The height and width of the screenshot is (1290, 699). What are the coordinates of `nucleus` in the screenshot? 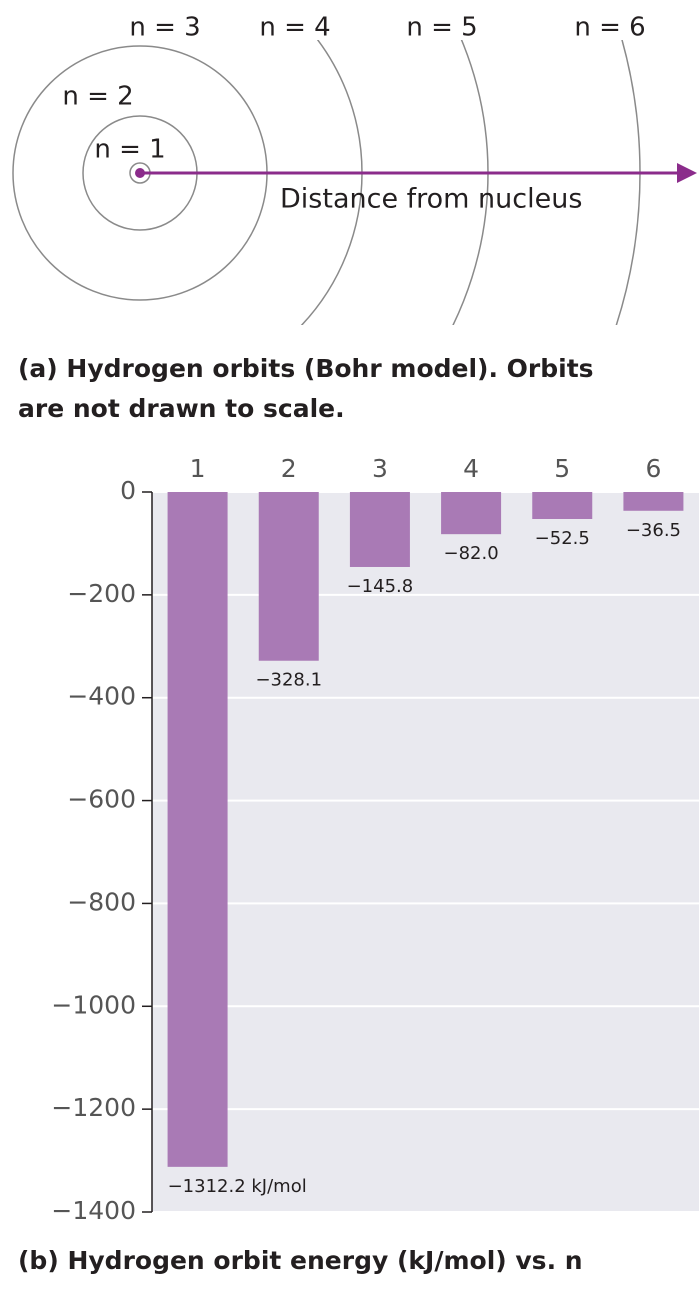 It's located at (140, 173).